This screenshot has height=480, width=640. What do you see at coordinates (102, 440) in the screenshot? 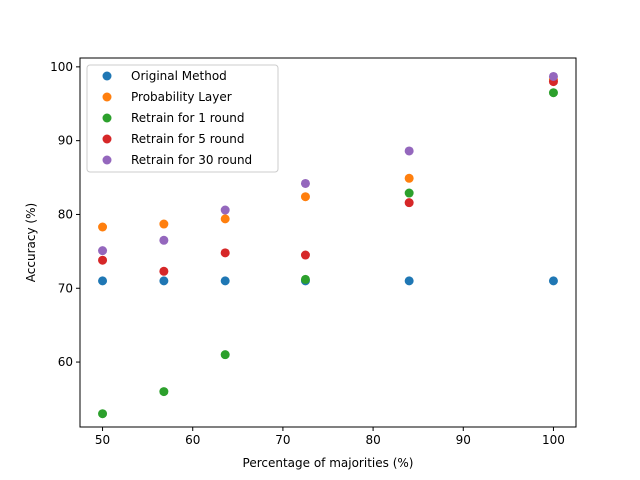
I see `x-tick-label: 50` at bounding box center [102, 440].